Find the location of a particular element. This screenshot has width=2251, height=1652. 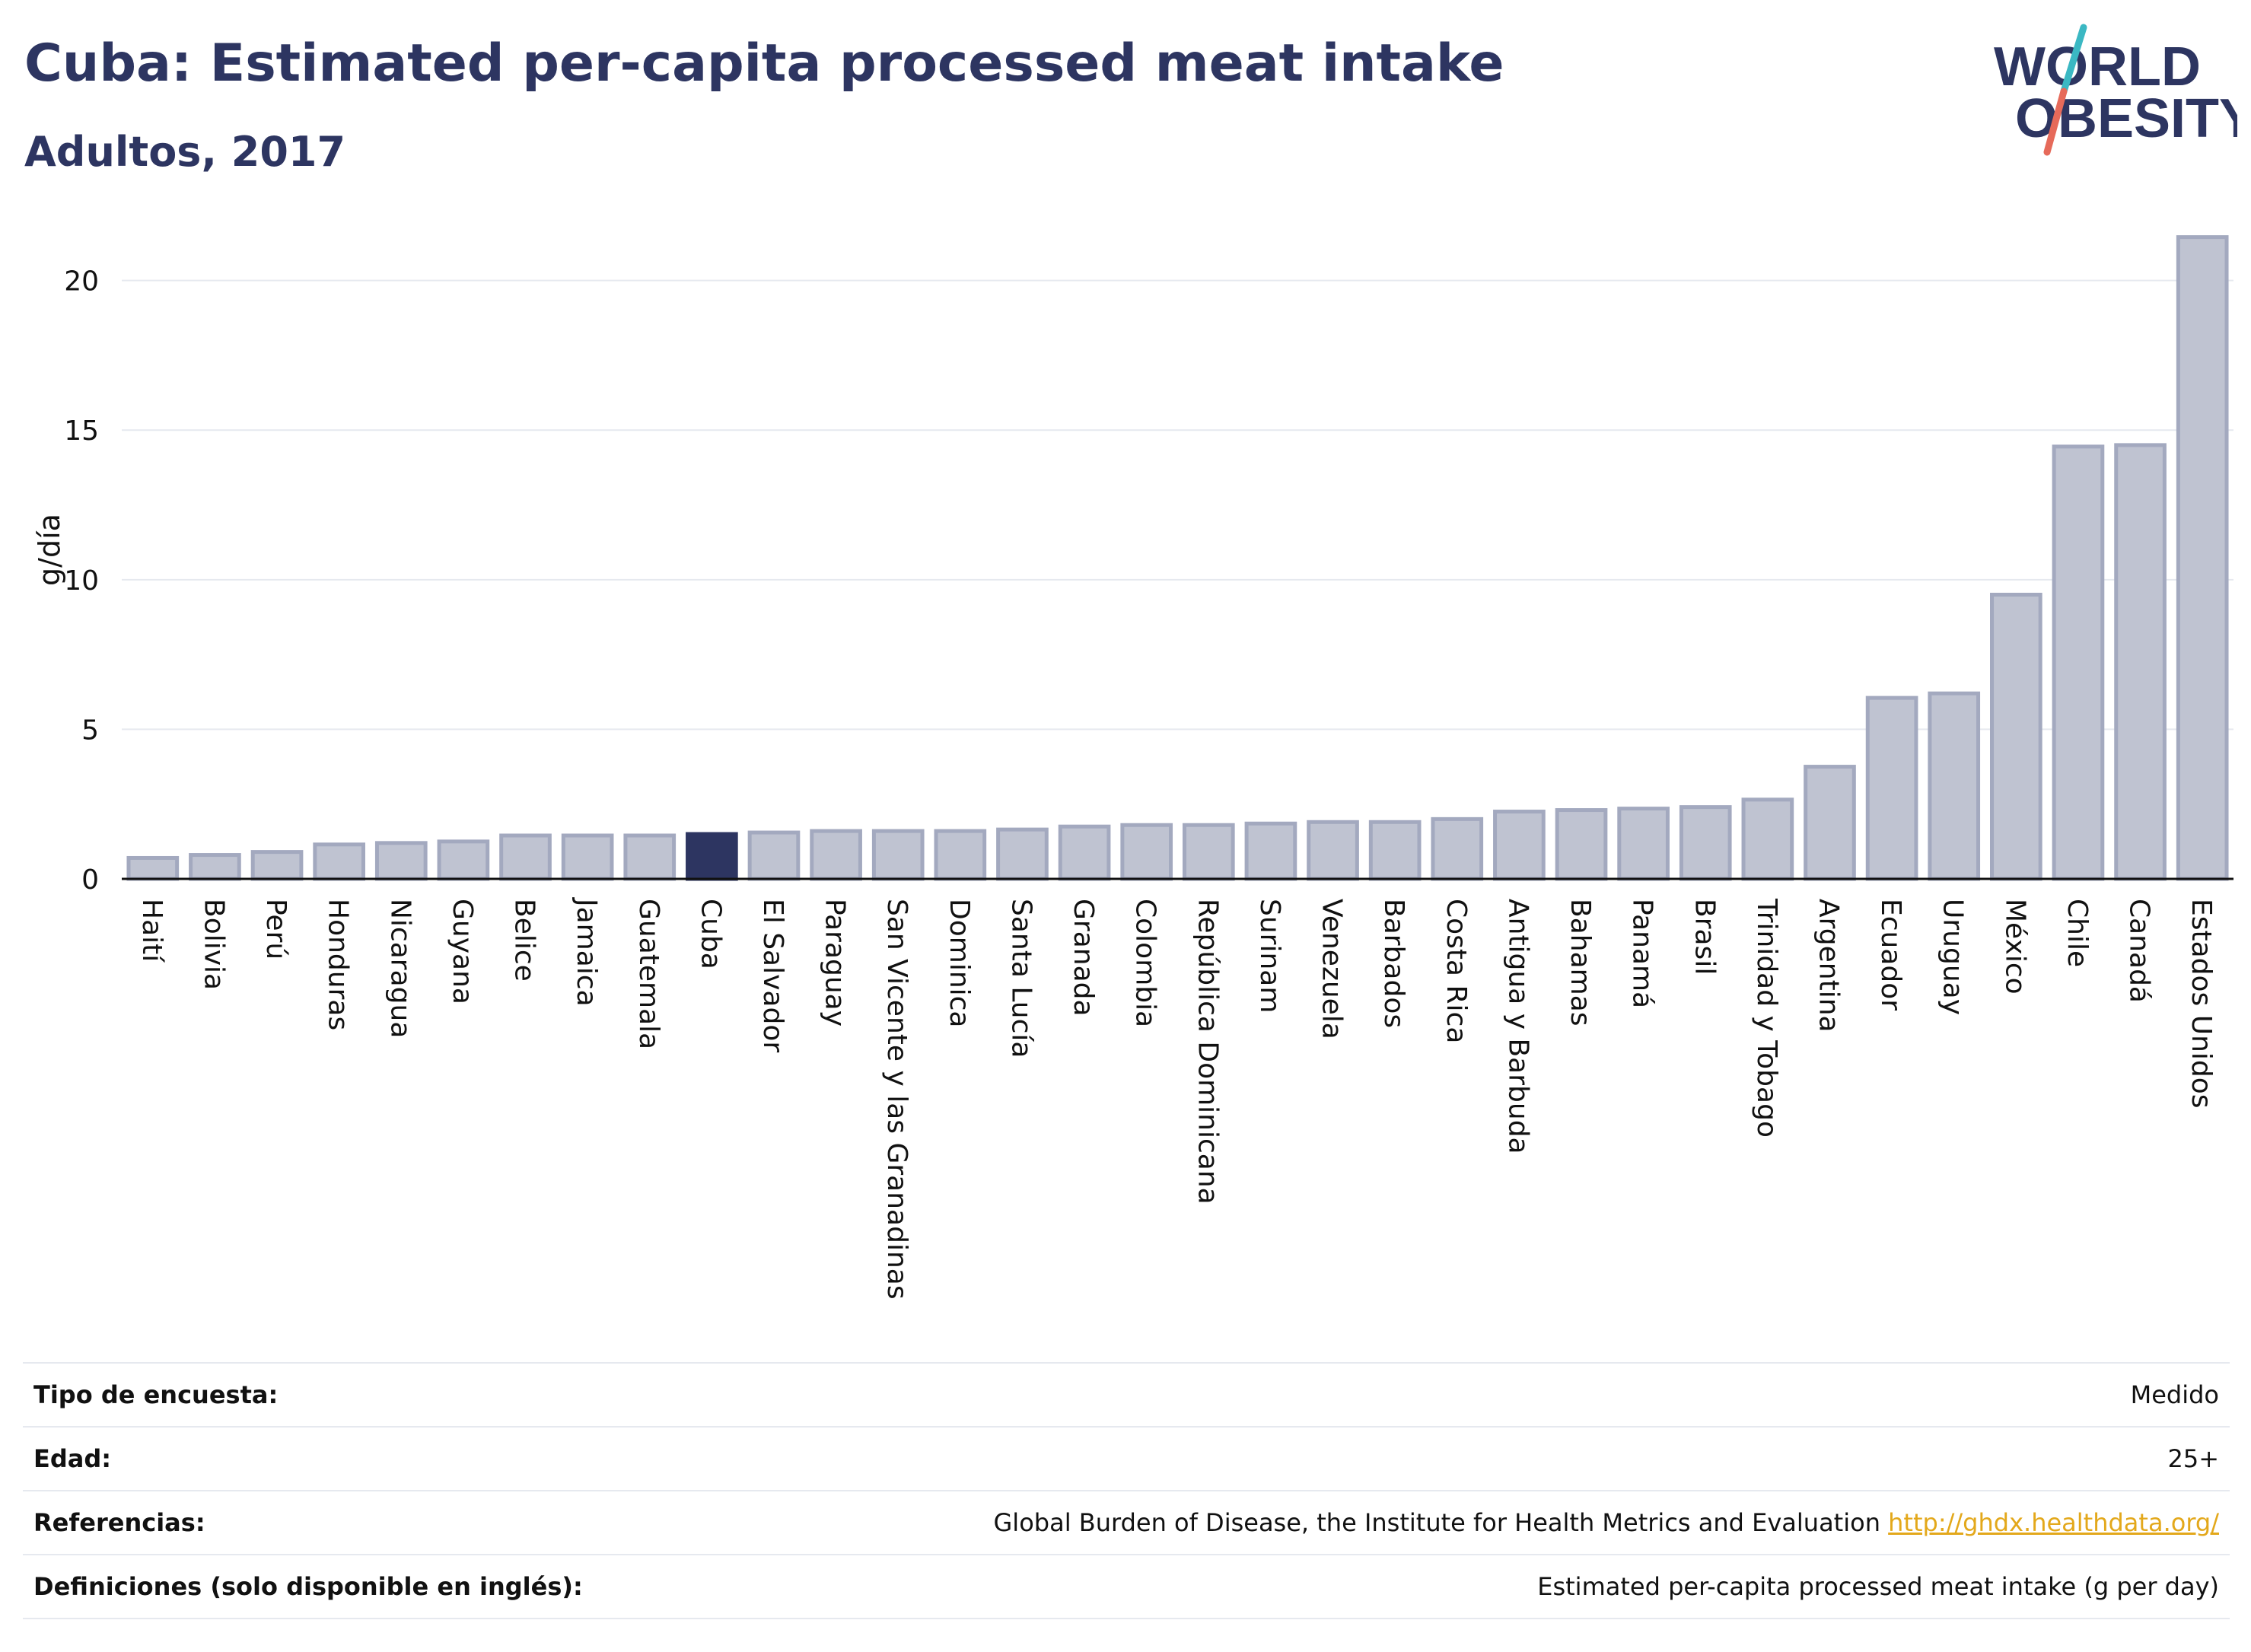

x-tick-label: Ecuador is located at coordinates (1890, 955).